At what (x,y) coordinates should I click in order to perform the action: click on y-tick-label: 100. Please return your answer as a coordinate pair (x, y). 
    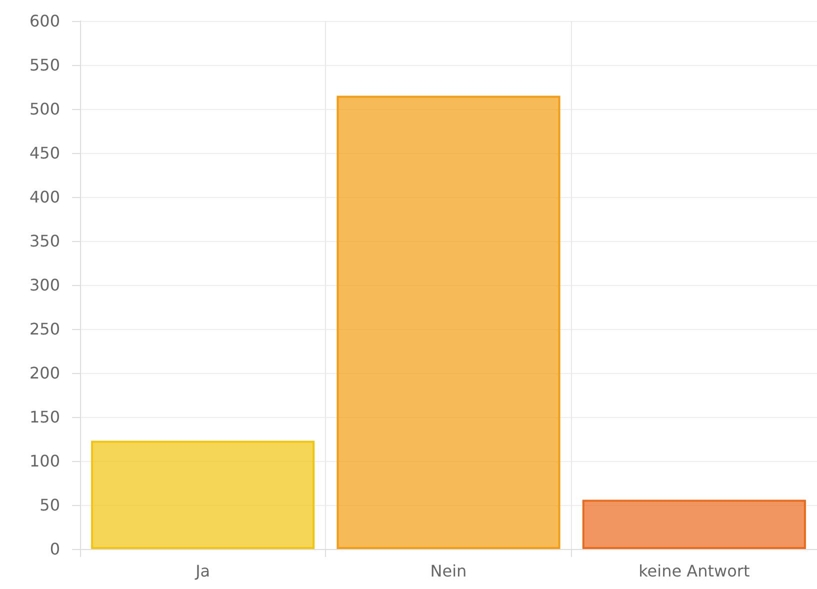
    Looking at the image, I should click on (44, 461).